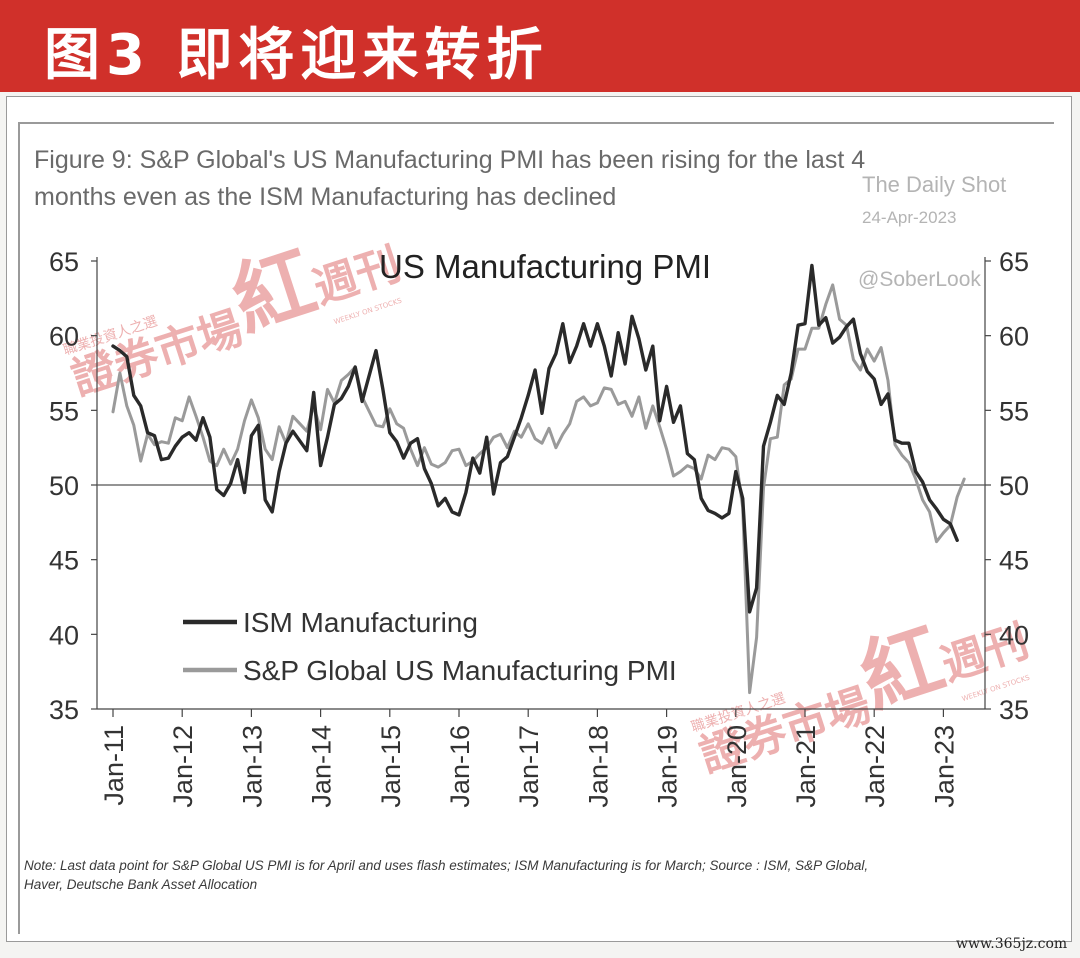 The image size is (1080, 958). What do you see at coordinates (64, 486) in the screenshot?
I see `y-tick-label-left: 50` at bounding box center [64, 486].